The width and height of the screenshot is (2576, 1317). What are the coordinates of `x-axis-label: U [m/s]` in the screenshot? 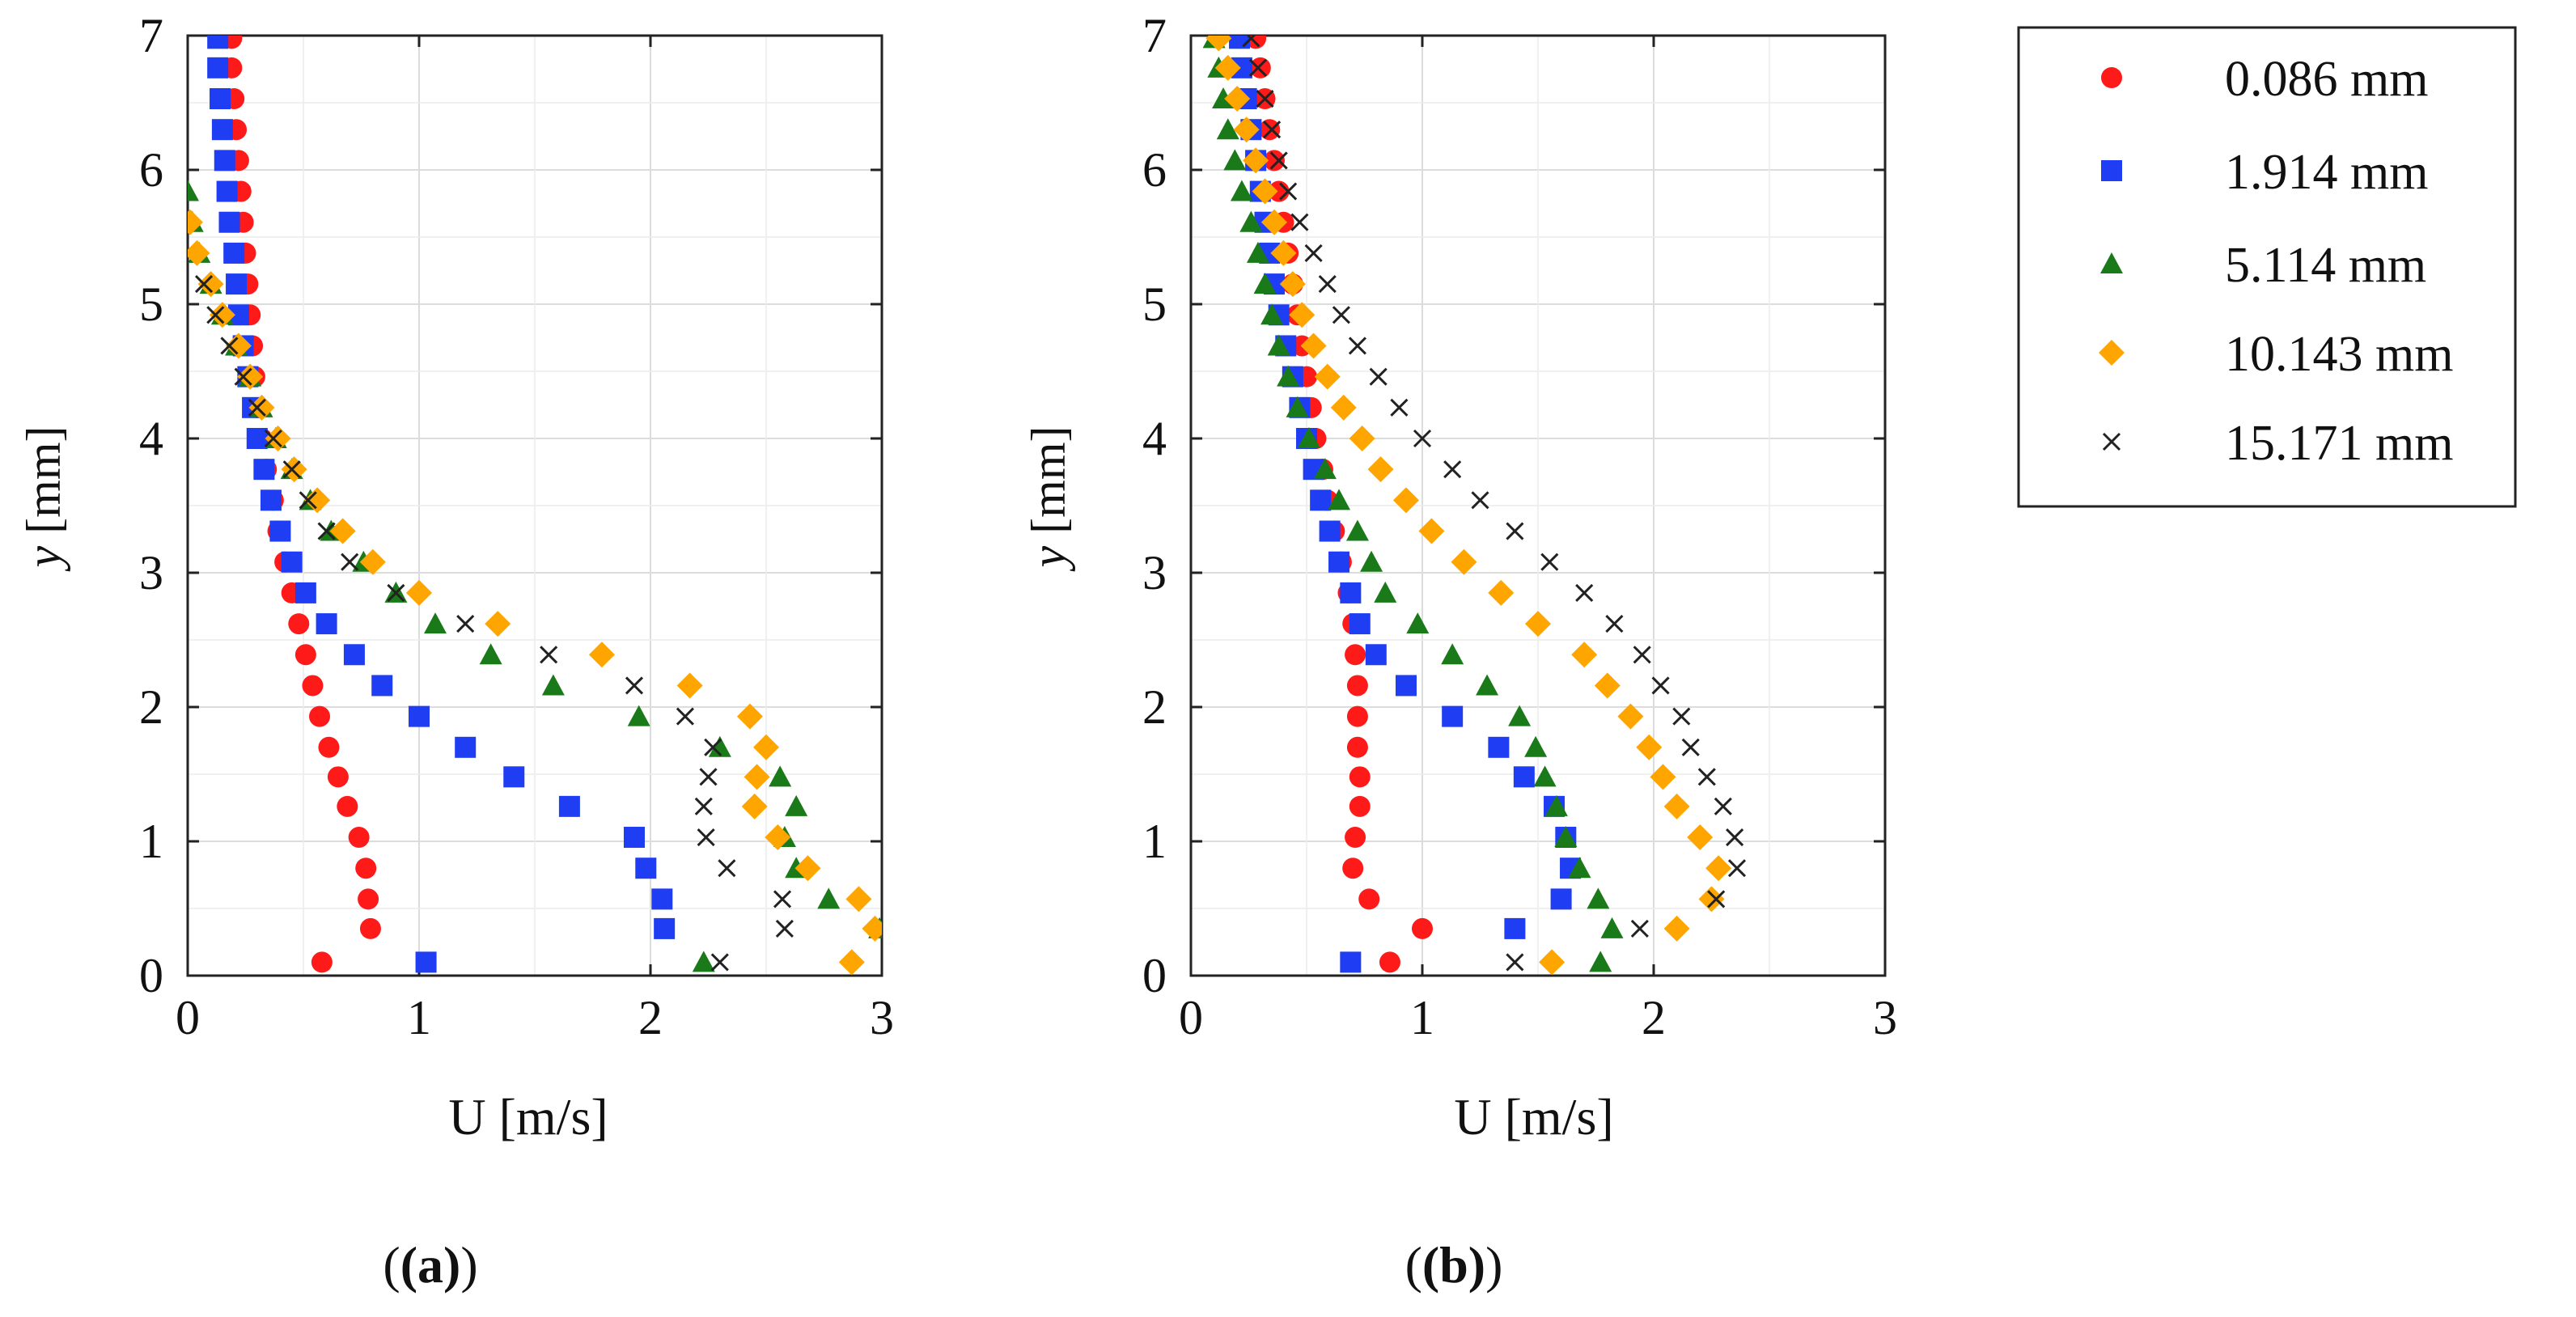 It's located at (1533, 1116).